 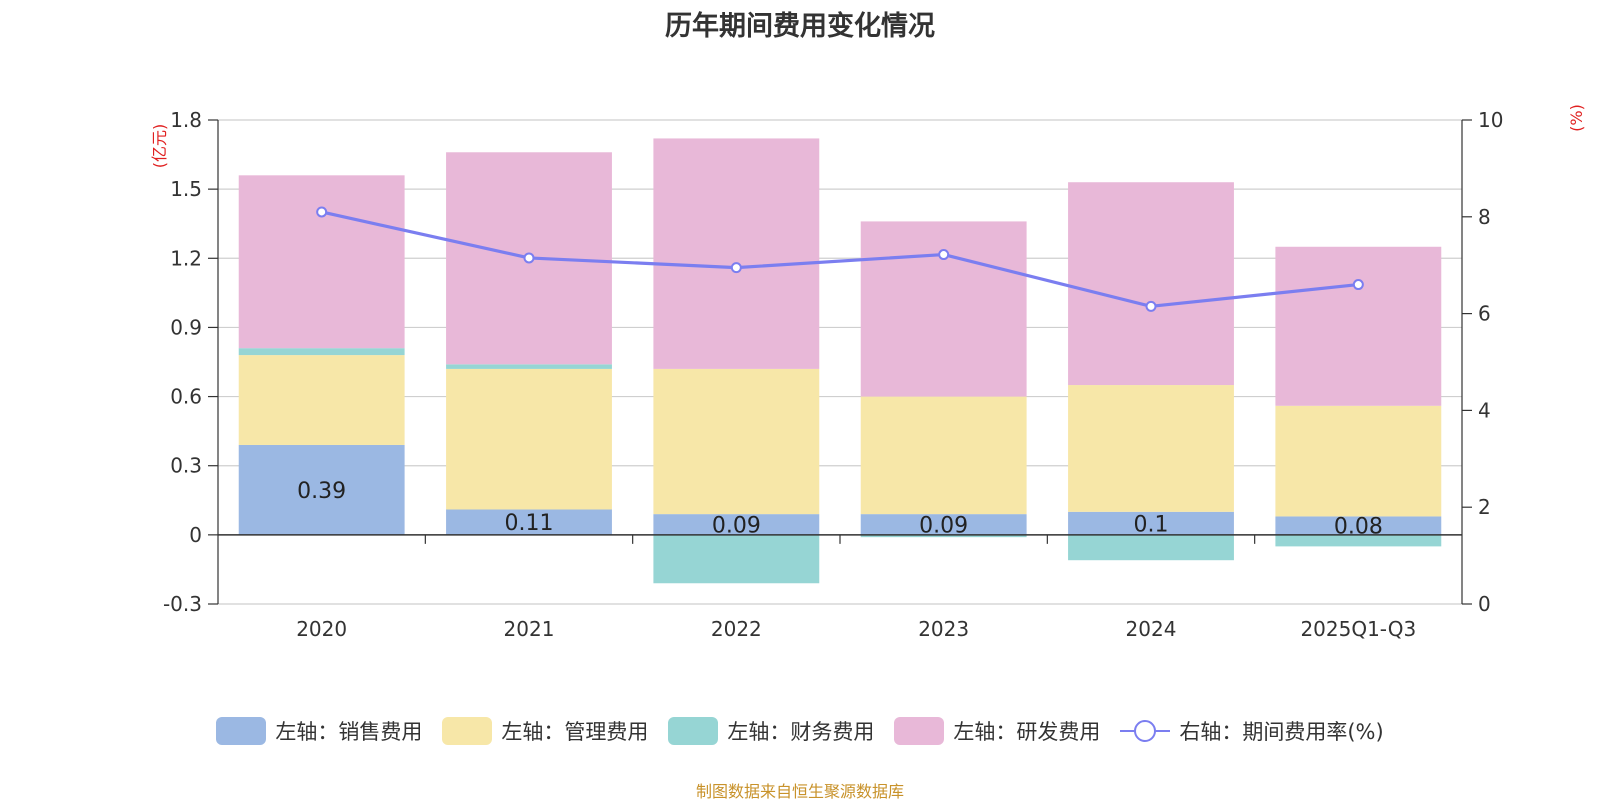 I want to click on data-label: 0.11, so click(x=529, y=523).